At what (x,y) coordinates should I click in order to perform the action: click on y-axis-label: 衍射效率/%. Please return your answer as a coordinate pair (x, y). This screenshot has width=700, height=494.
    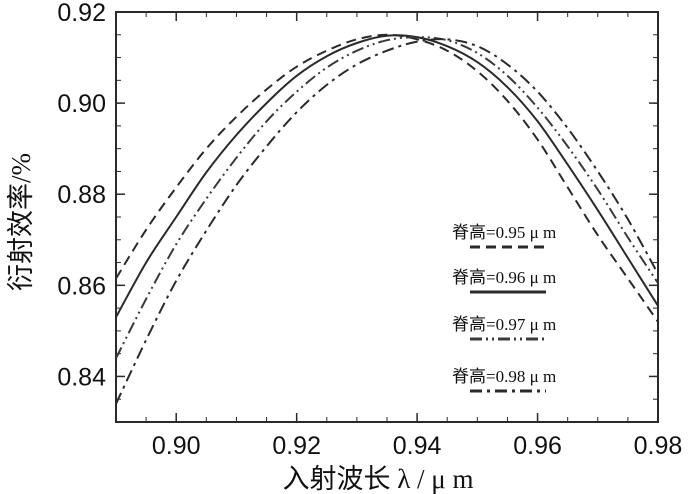
    Looking at the image, I should click on (21, 222).